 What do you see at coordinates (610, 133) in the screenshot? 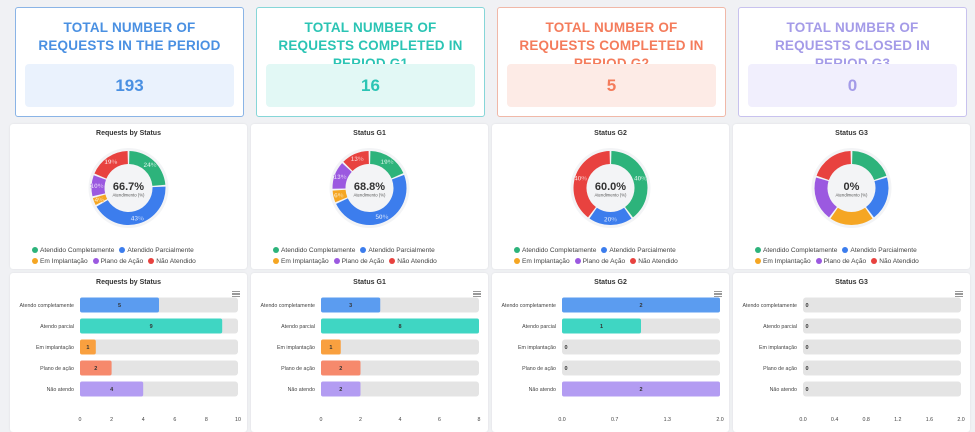
I see `chart-title: Status G2` at bounding box center [610, 133].